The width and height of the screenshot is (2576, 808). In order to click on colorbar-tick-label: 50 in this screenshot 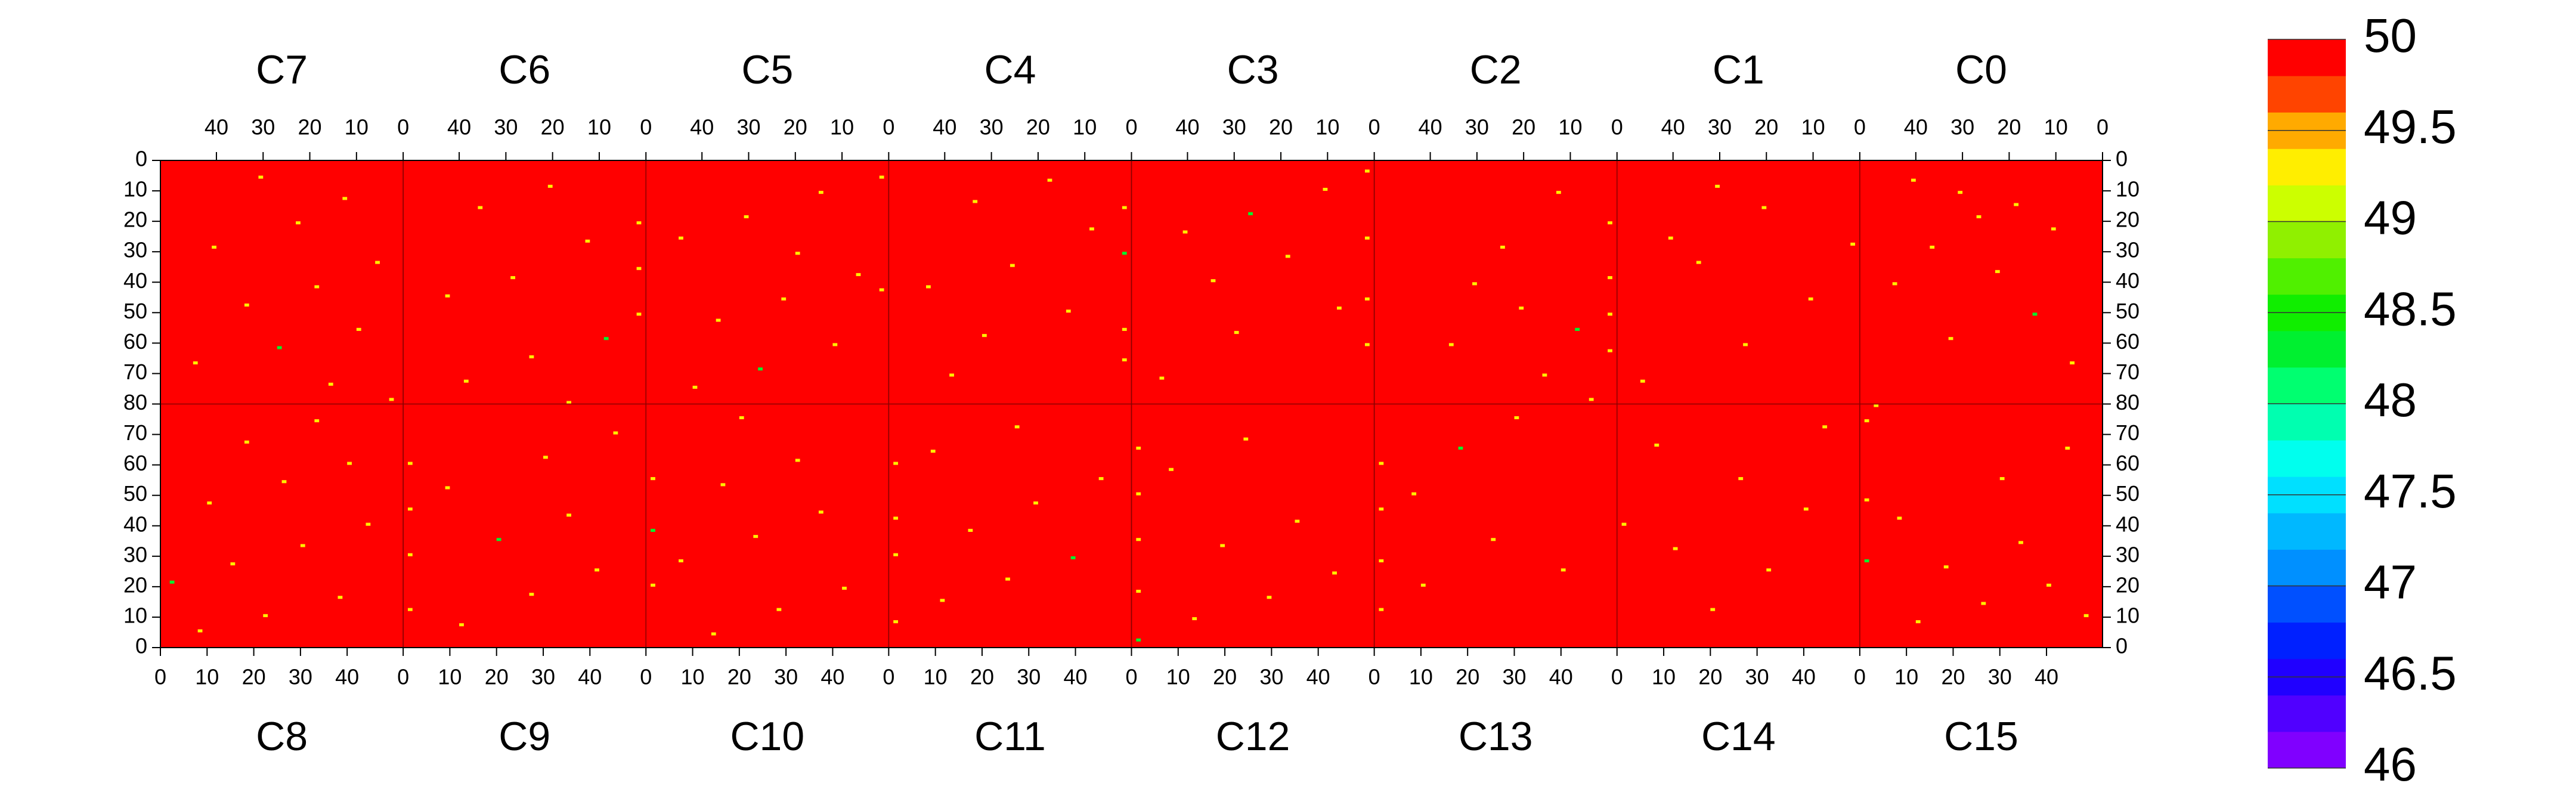, I will do `click(2390, 35)`.